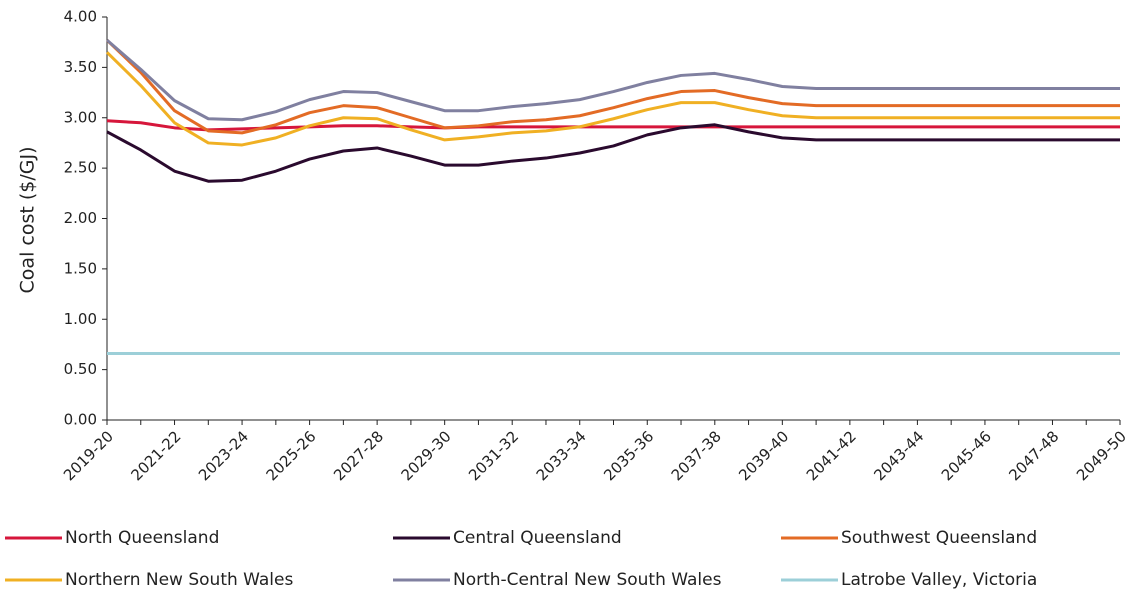 This screenshot has height=597, width=1130. I want to click on legend-label: North Queensland, so click(142, 538).